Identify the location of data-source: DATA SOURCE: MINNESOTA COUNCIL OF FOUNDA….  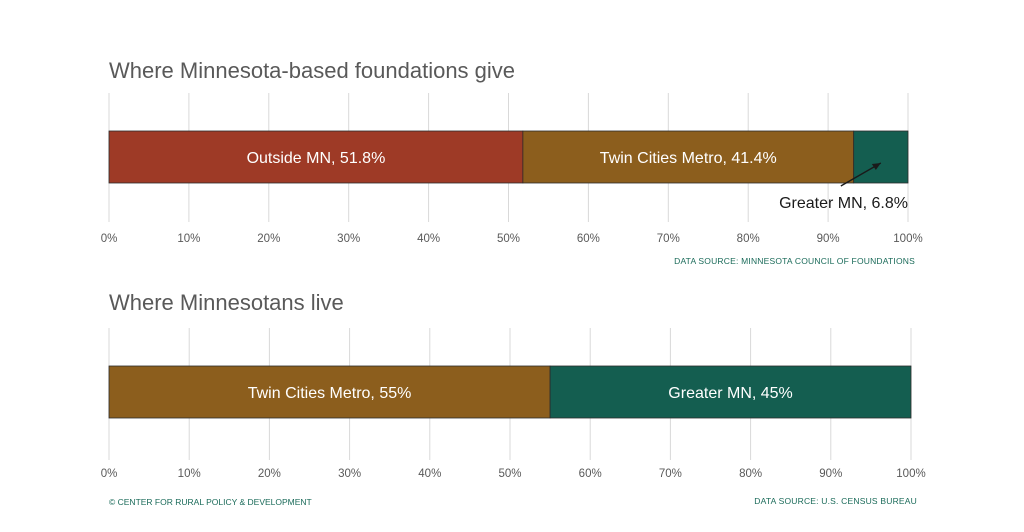
(794, 261).